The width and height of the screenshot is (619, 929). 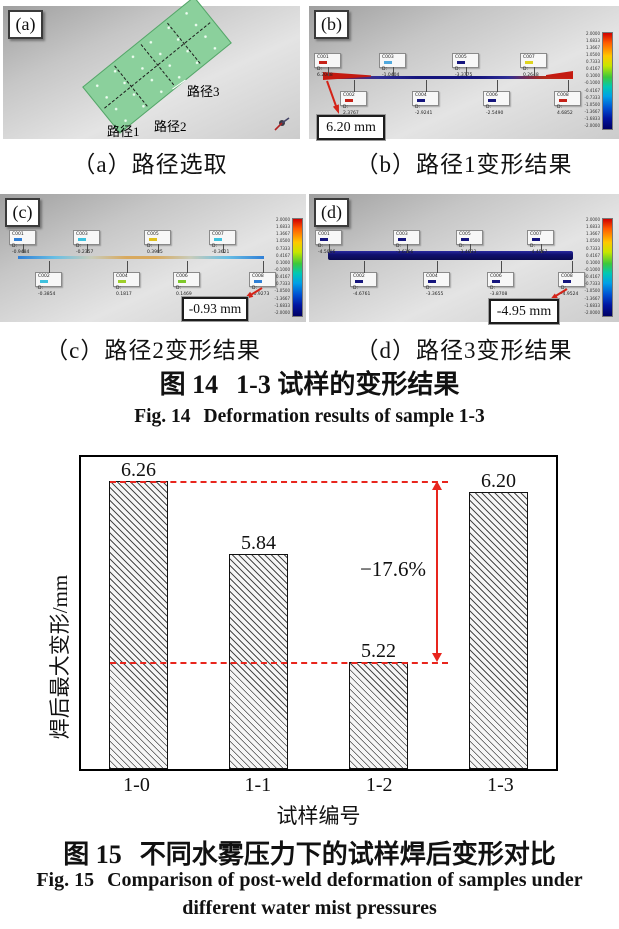 I want to click on probe-label: C001 D: 6.2048, so click(x=327, y=65).